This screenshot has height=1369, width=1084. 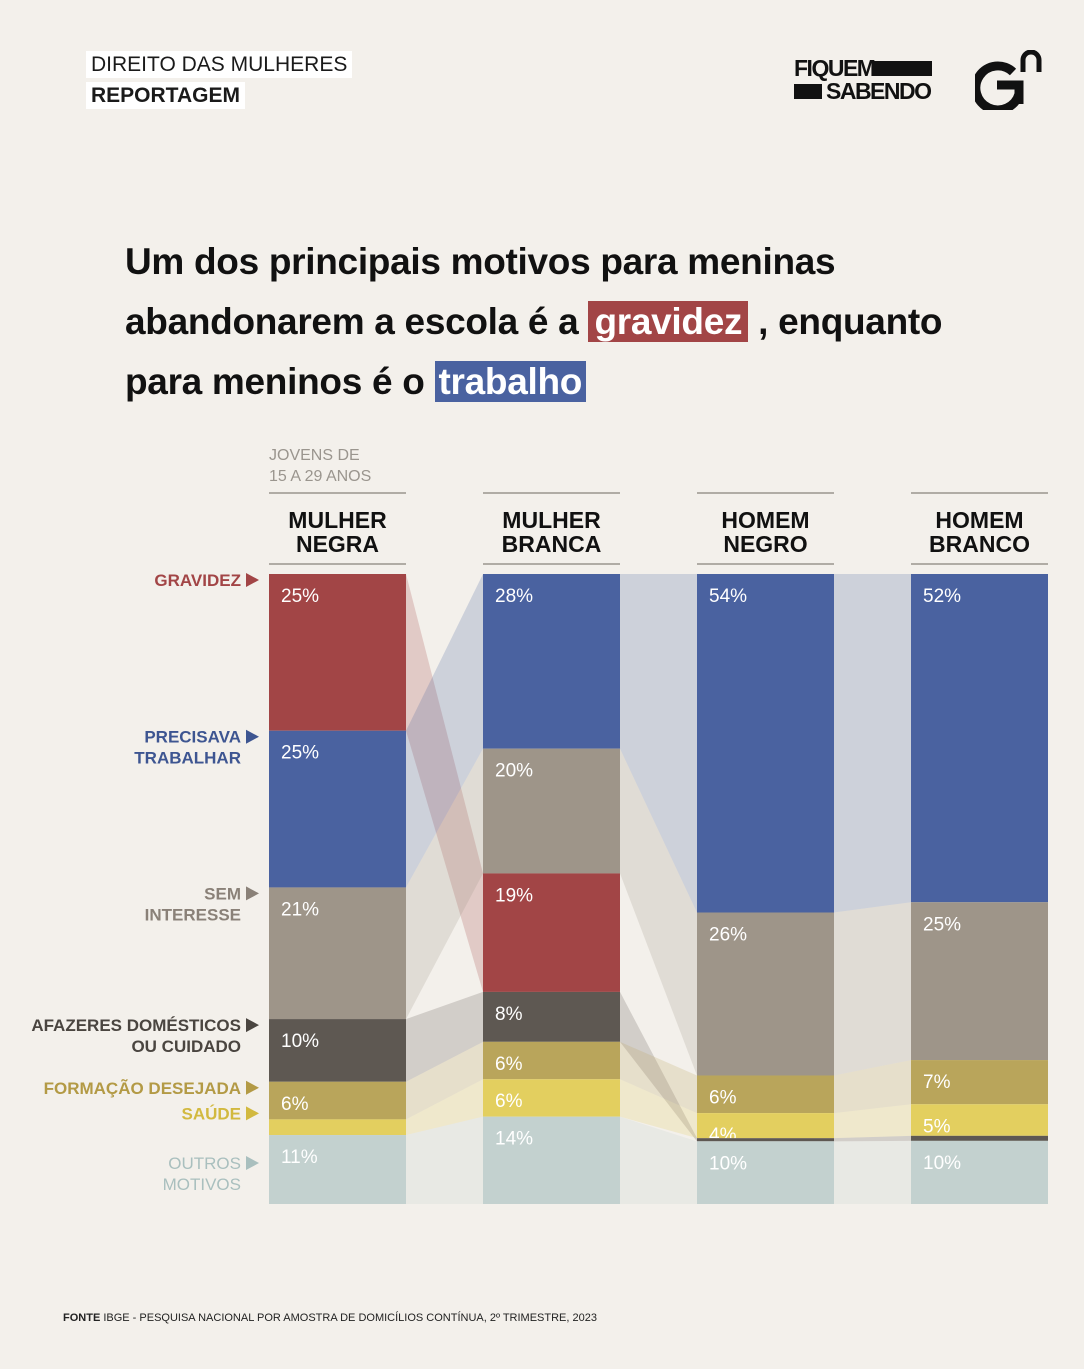 What do you see at coordinates (186, 1046) in the screenshot?
I see `series-label-afazeres: OU CUIDADO` at bounding box center [186, 1046].